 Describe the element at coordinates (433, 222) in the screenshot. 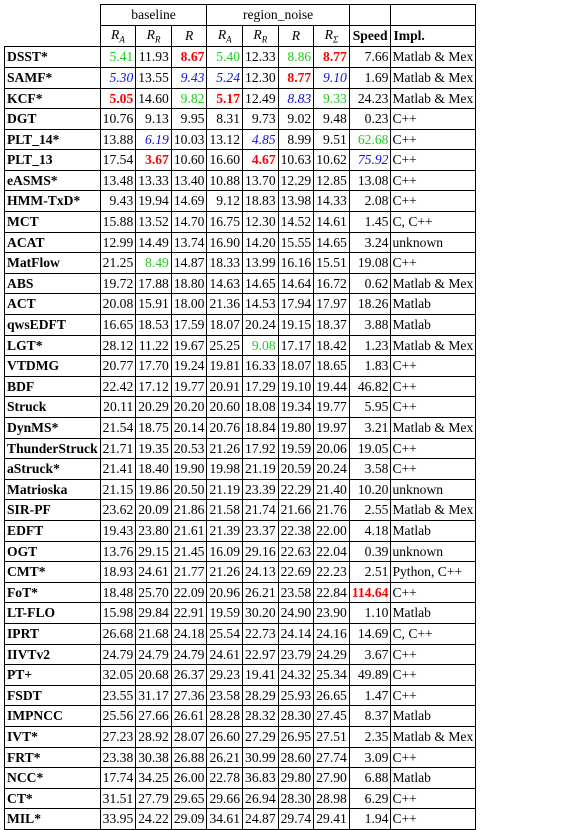

I see `impl-cell: C, C++` at that location.